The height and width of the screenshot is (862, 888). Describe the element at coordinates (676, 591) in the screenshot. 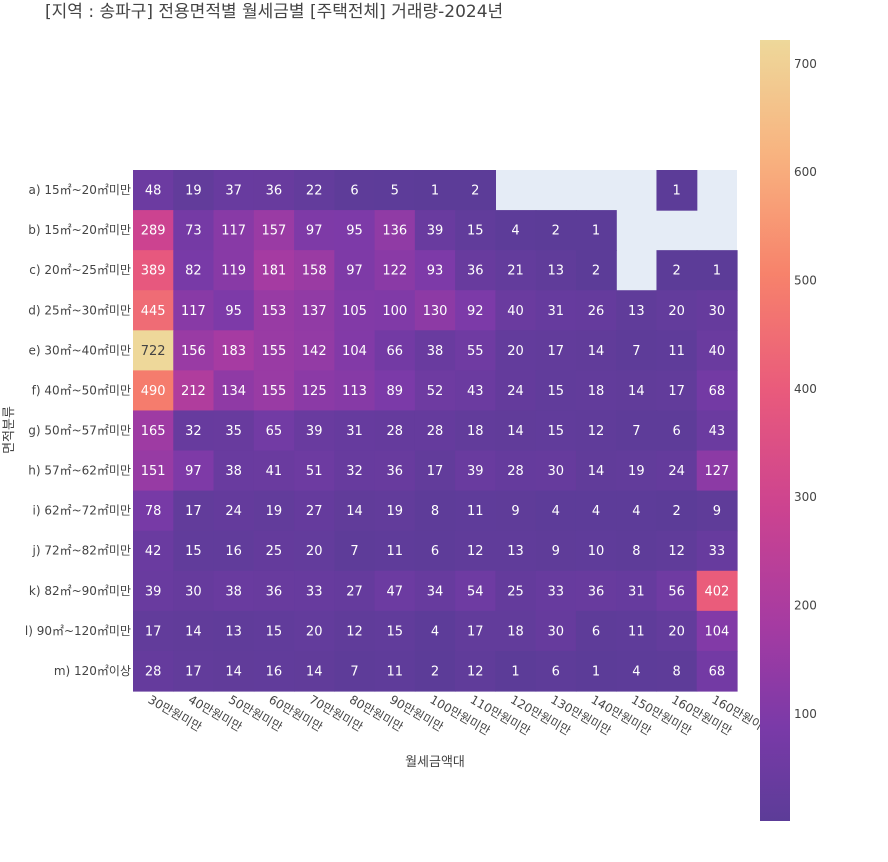

I see `heatmap-cell-value: 56` at that location.